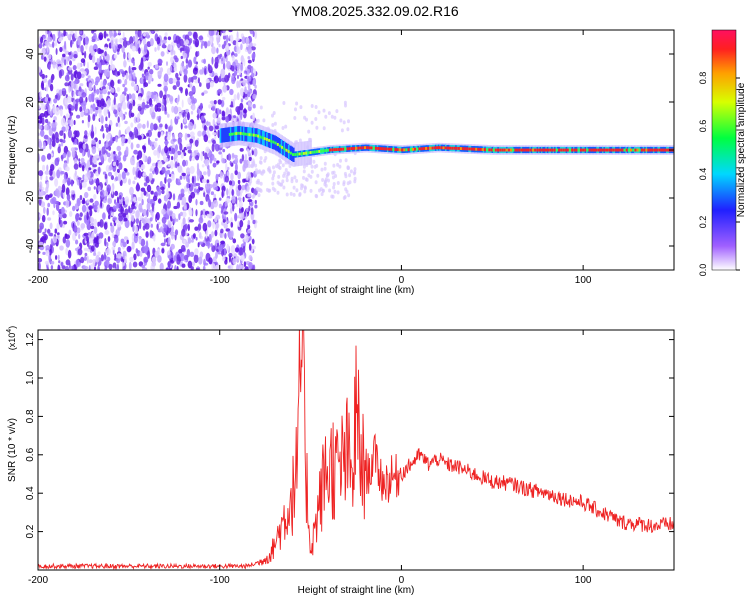  What do you see at coordinates (703, 174) in the screenshot?
I see `colorbar-tick-label: 0.4` at bounding box center [703, 174].